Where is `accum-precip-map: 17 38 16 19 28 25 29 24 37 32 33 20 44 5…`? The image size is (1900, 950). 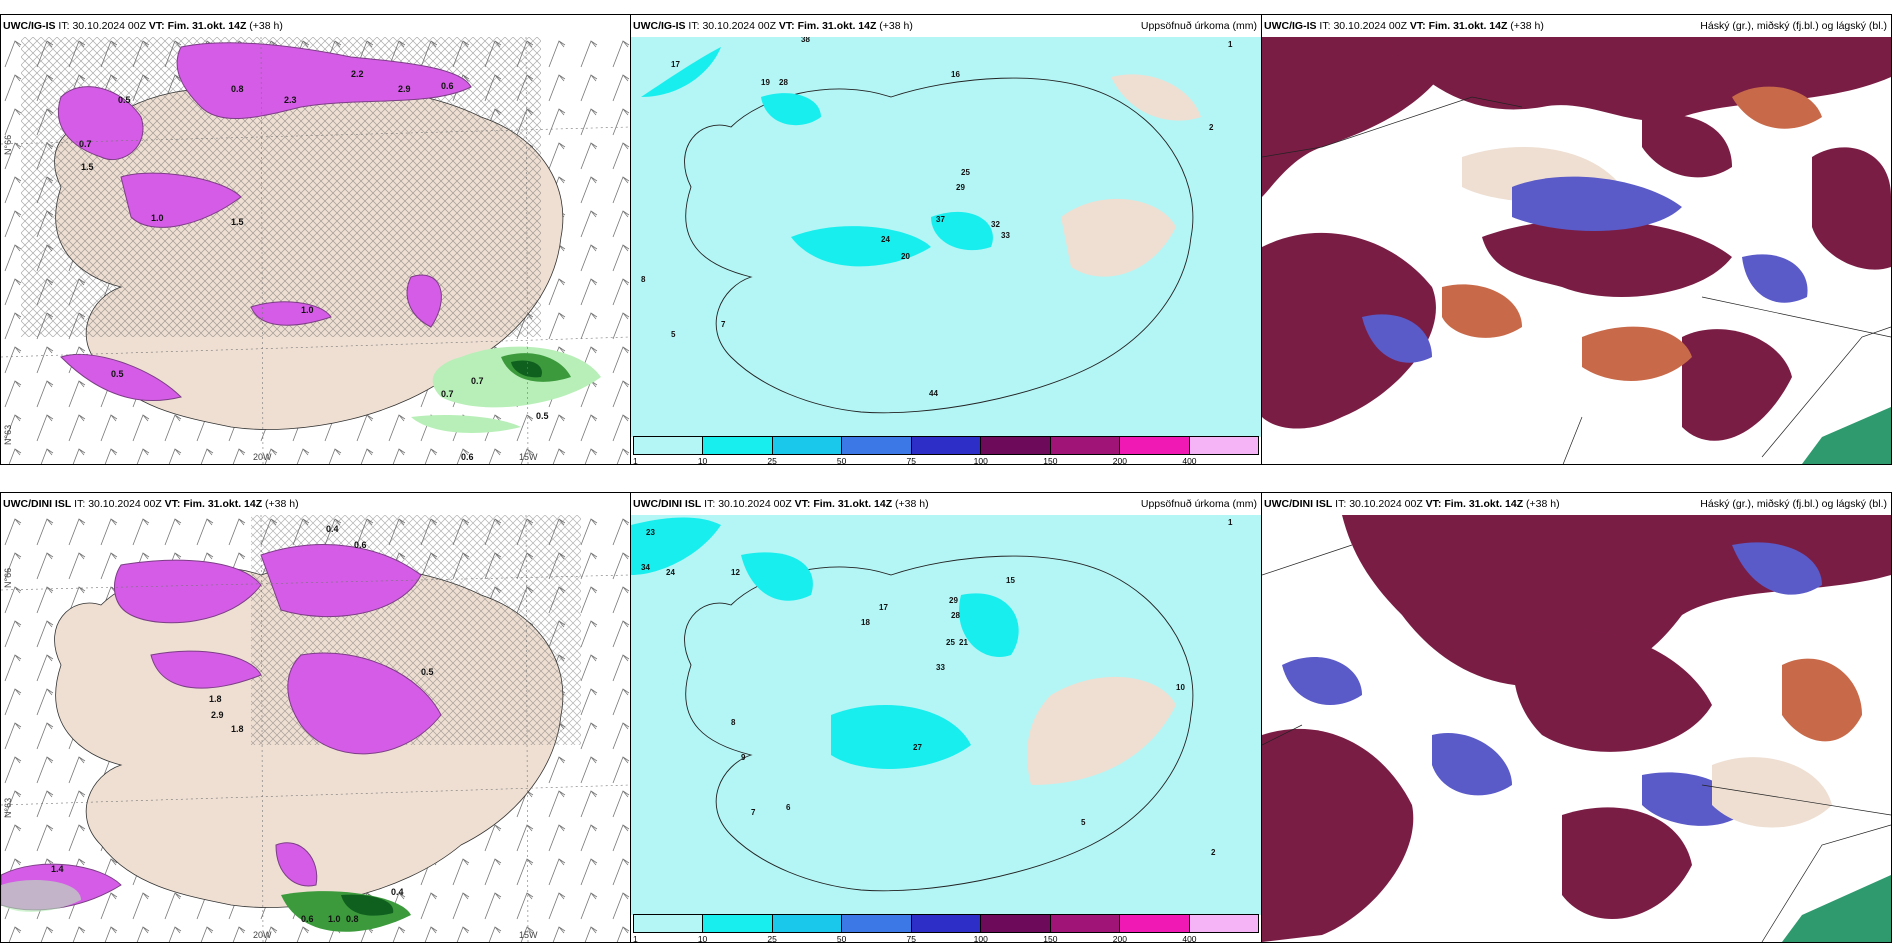 accum-precip-map: 17 38 16 19 28 25 29 24 37 32 33 20 44 5… is located at coordinates (946, 237).